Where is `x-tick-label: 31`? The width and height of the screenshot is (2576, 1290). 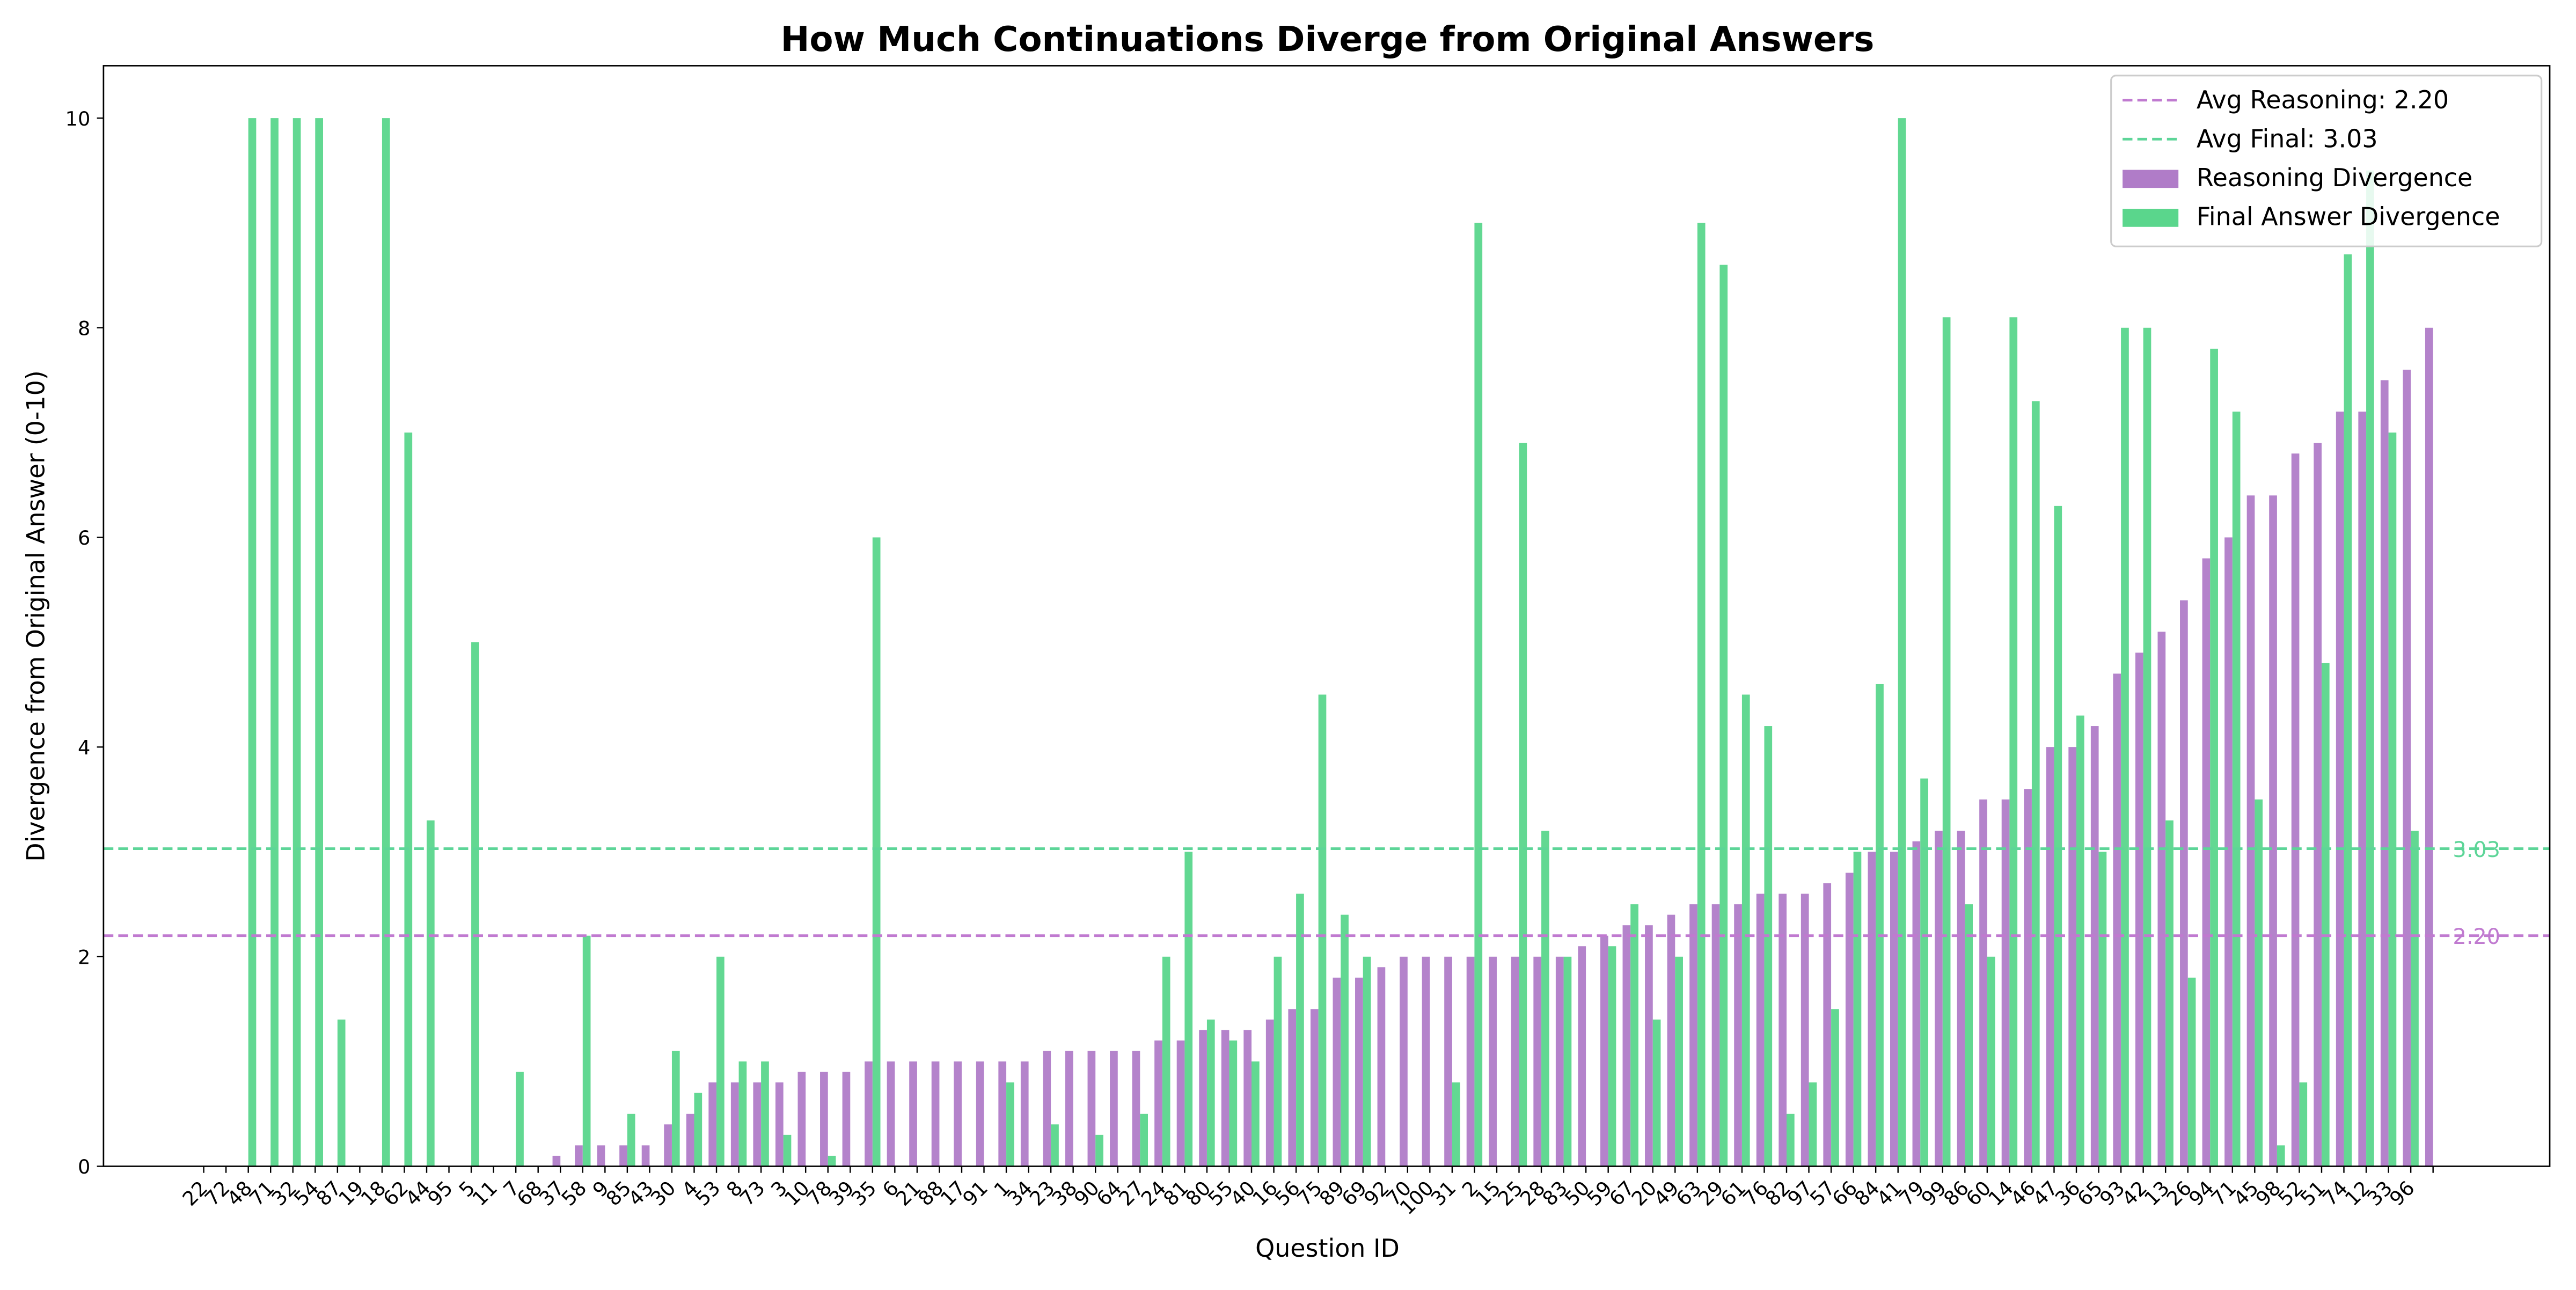 x-tick-label: 31 is located at coordinates (1443, 1193).